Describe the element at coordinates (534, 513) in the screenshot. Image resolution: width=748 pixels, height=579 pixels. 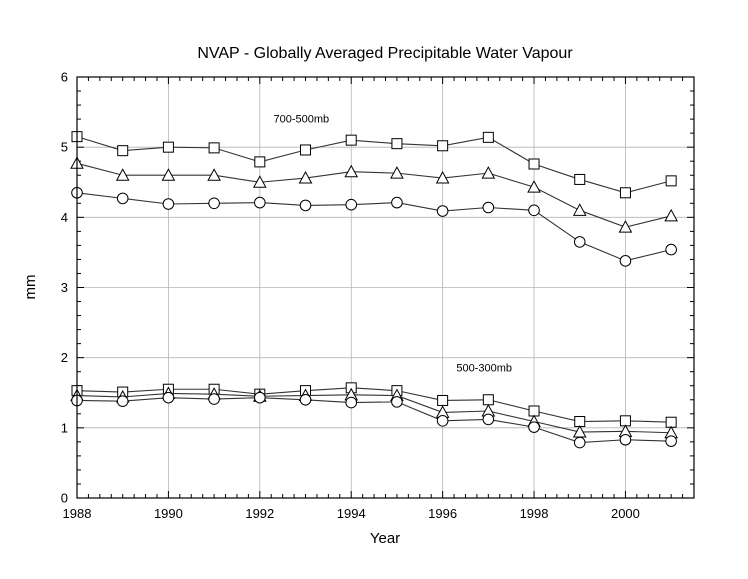
I see `x-tick-label: 1998` at that location.